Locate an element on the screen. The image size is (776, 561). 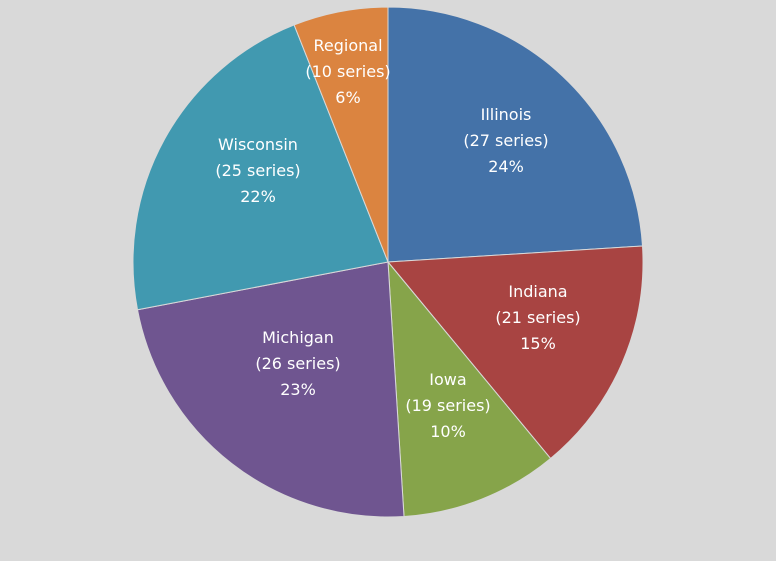
slice-label-michigan: Michigan (26 series) 23% is located at coordinates (297, 363).